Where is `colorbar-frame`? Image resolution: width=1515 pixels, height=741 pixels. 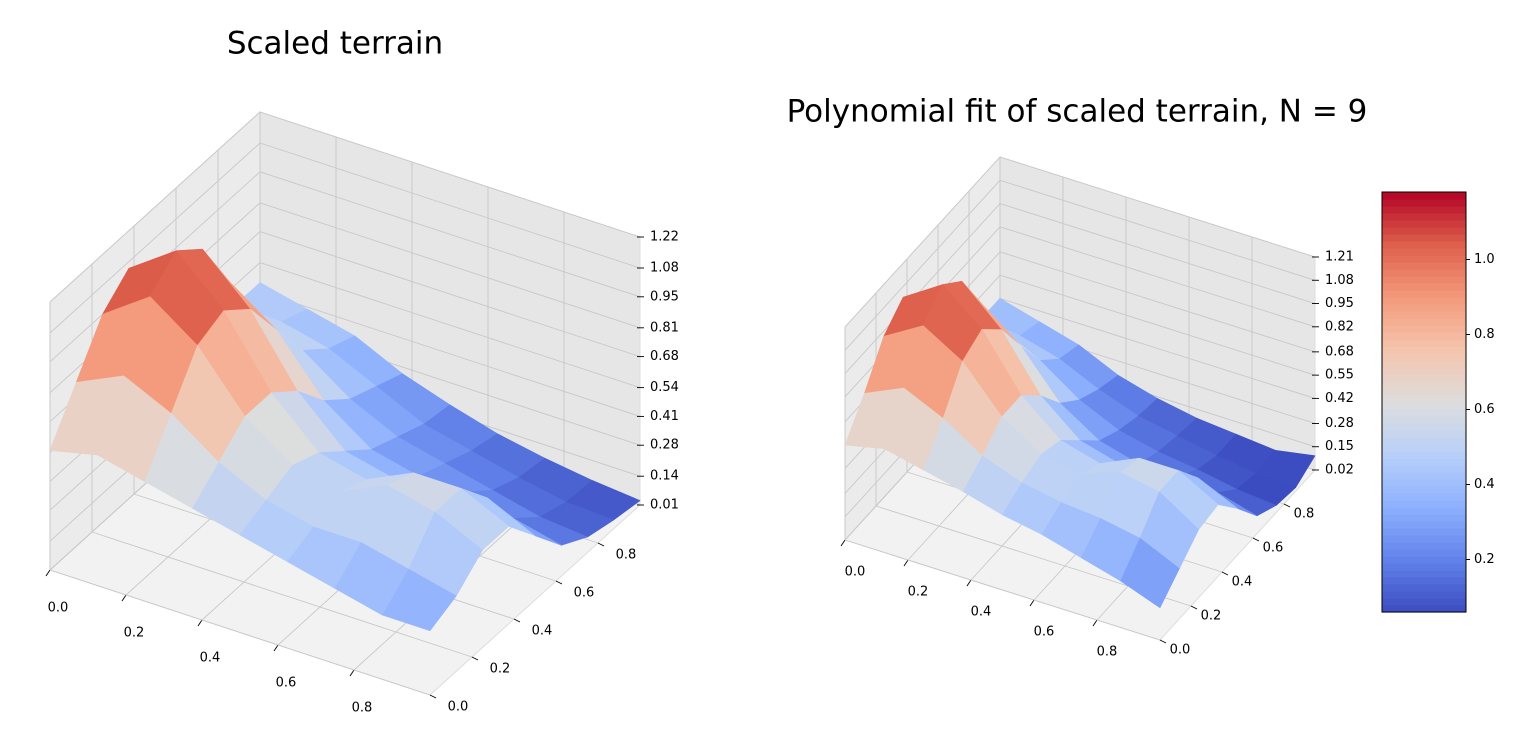 colorbar-frame is located at coordinates (1424, 402).